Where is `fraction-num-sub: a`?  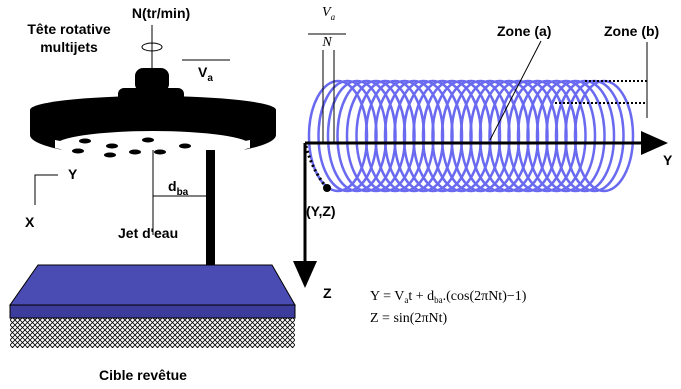
fraction-num-sub: a is located at coordinates (333, 17).